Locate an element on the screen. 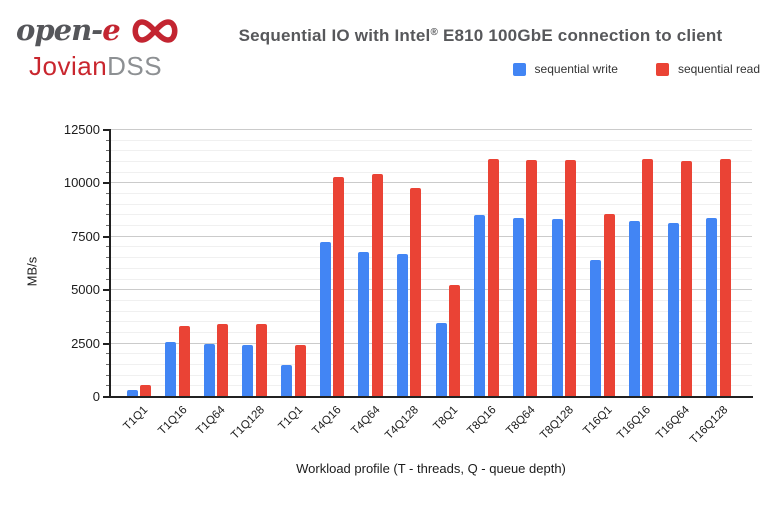  bar-sequential-read-9-T8Q16 is located at coordinates (493, 278).